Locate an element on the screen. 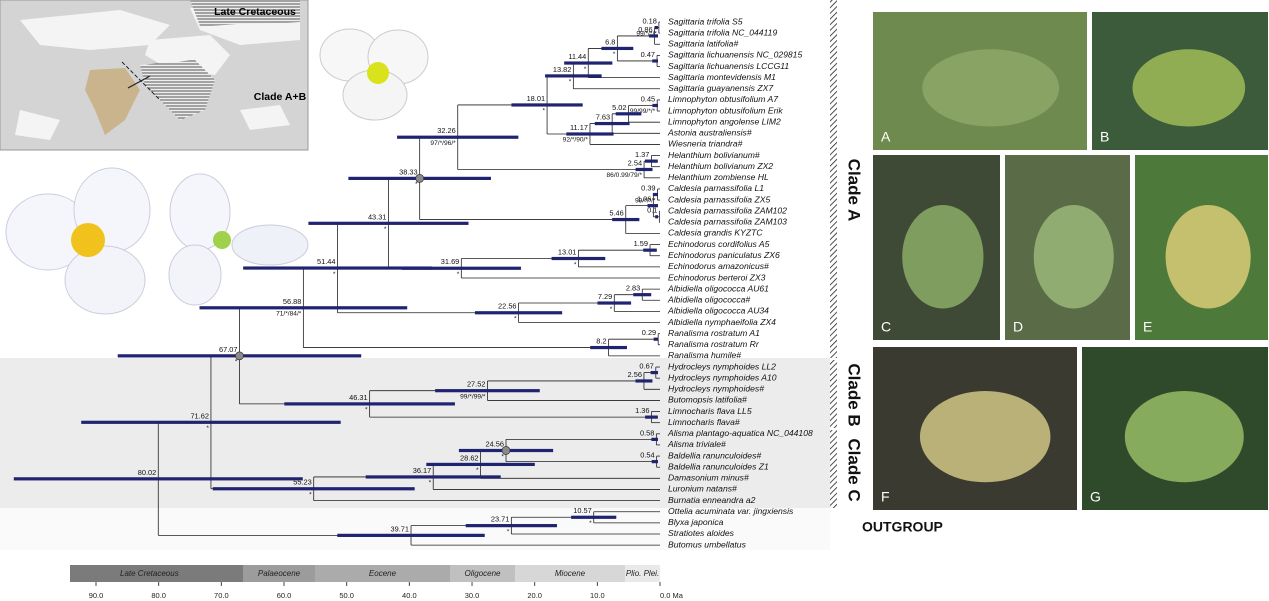  taxon-label: Ranalisma rostratum A1 is located at coordinates (714, 333).